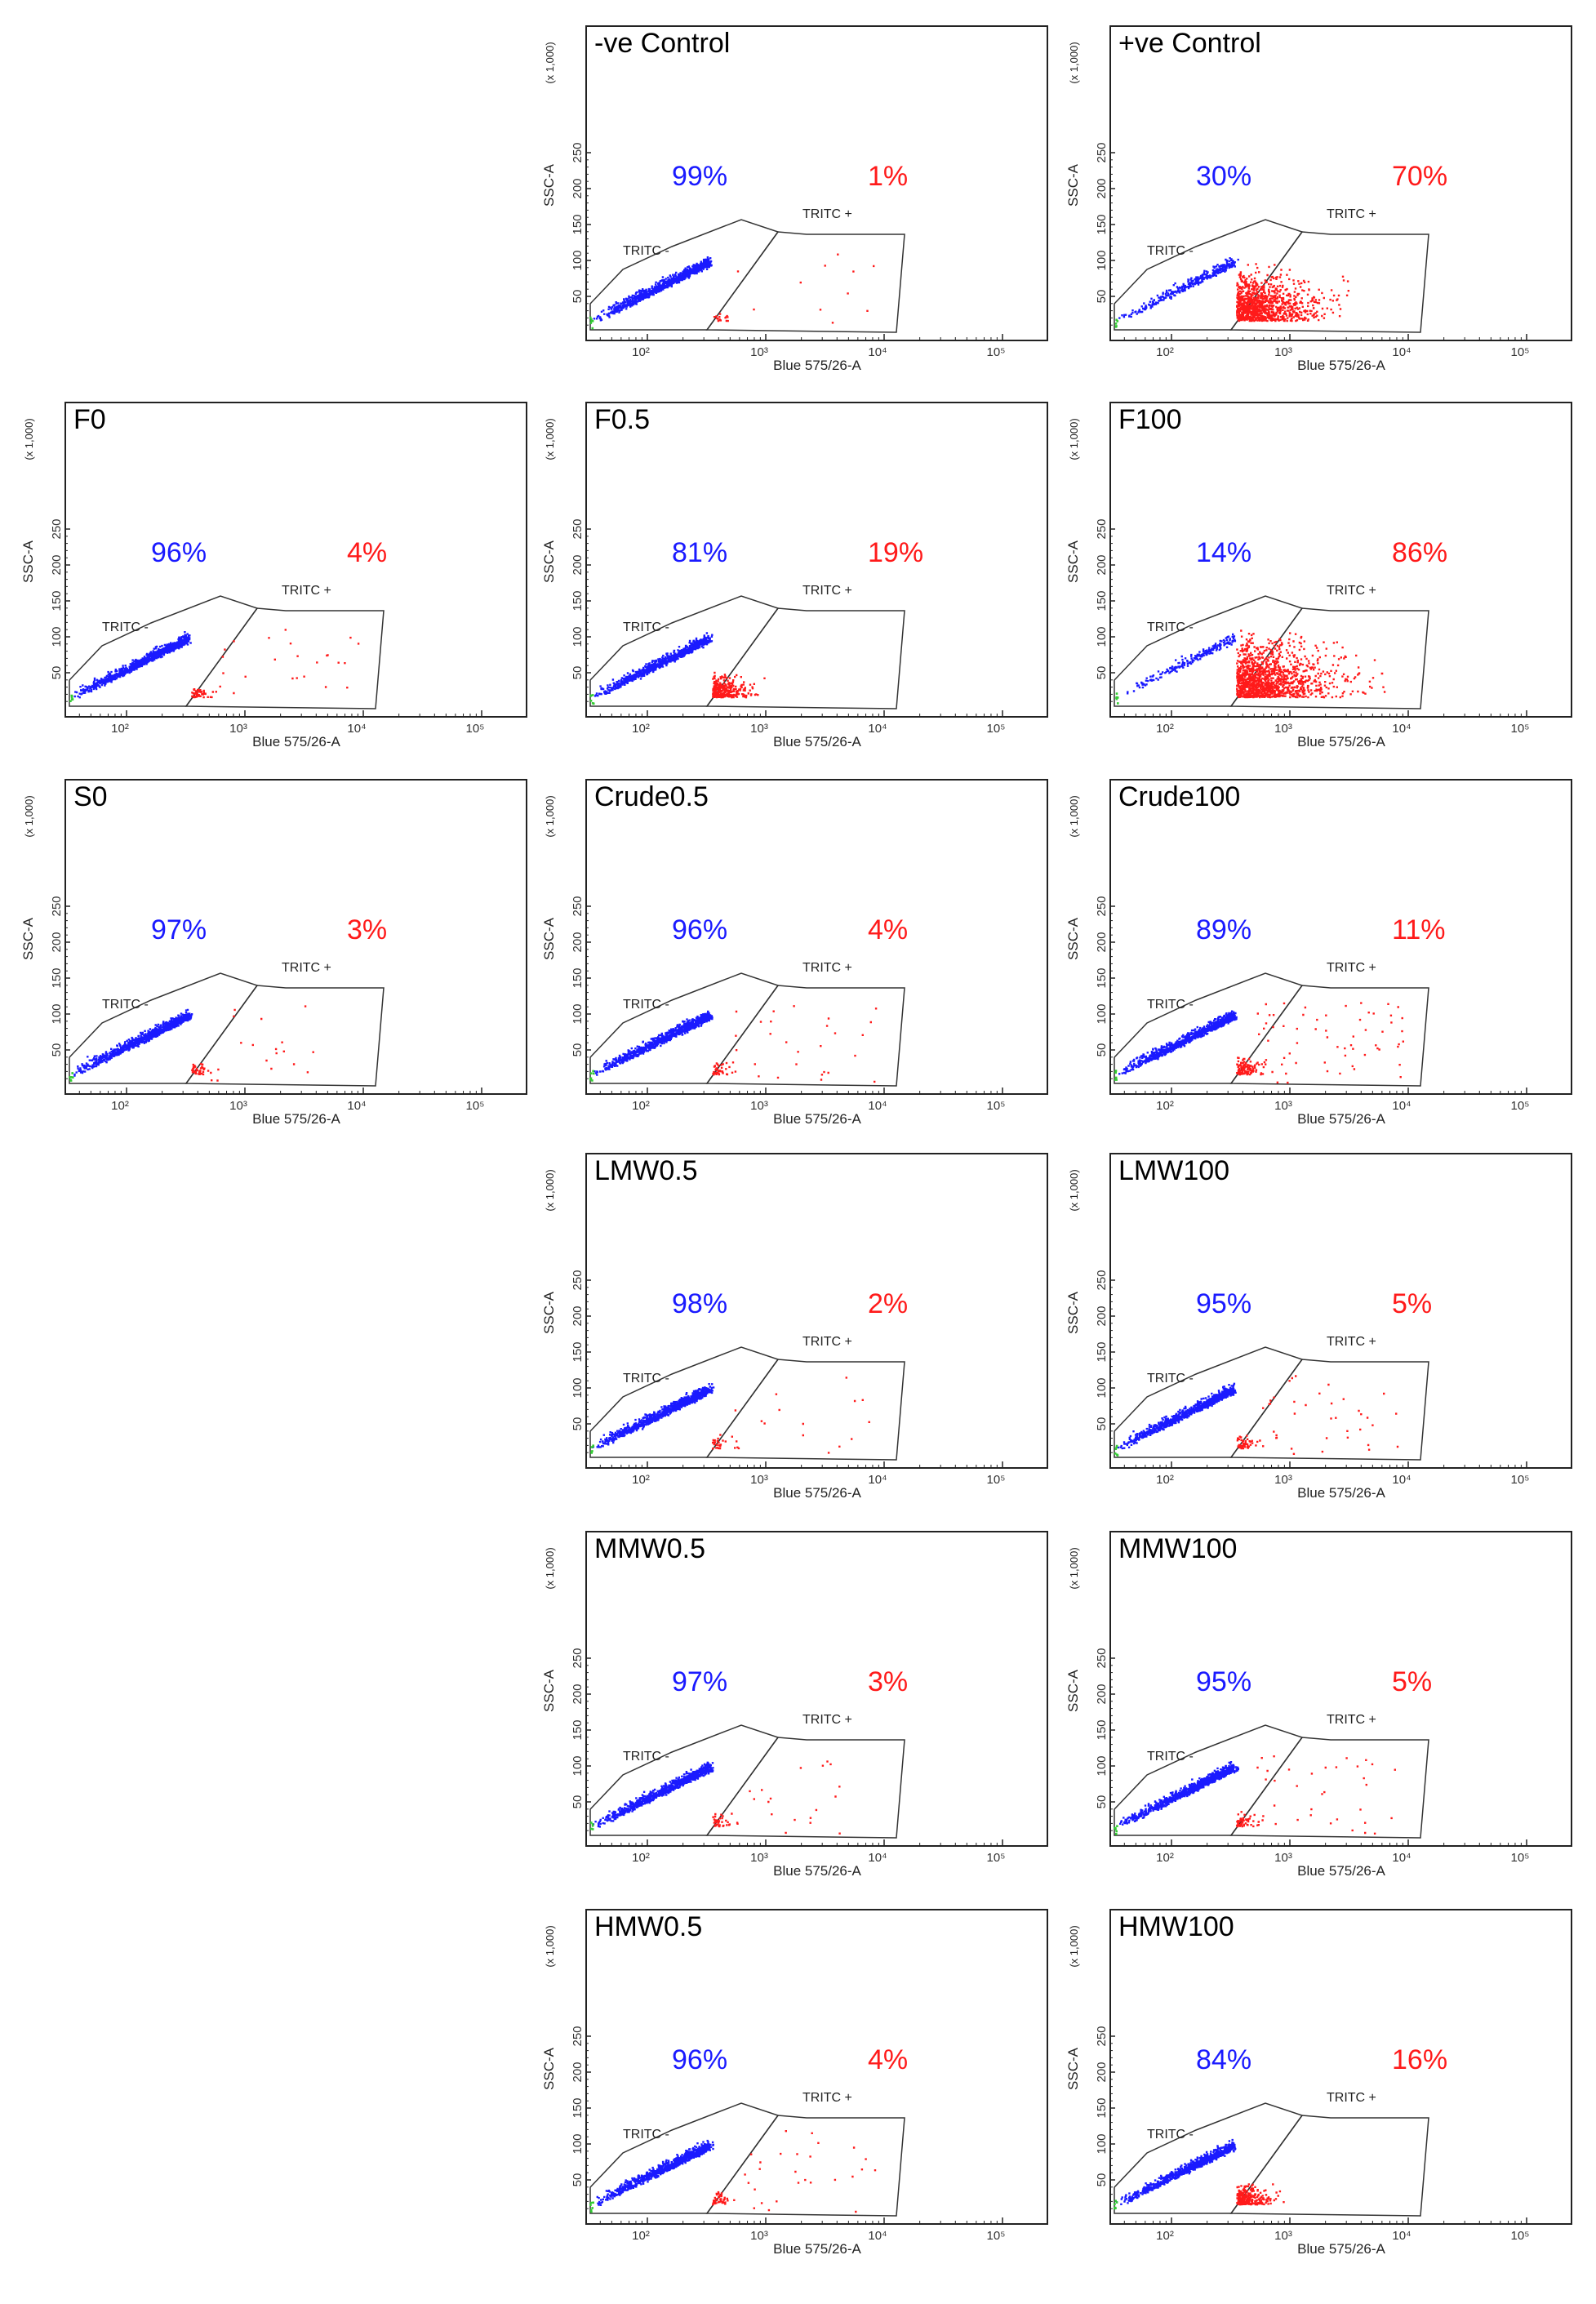  I want to click on panel-title: MMW0.5, so click(649, 1548).